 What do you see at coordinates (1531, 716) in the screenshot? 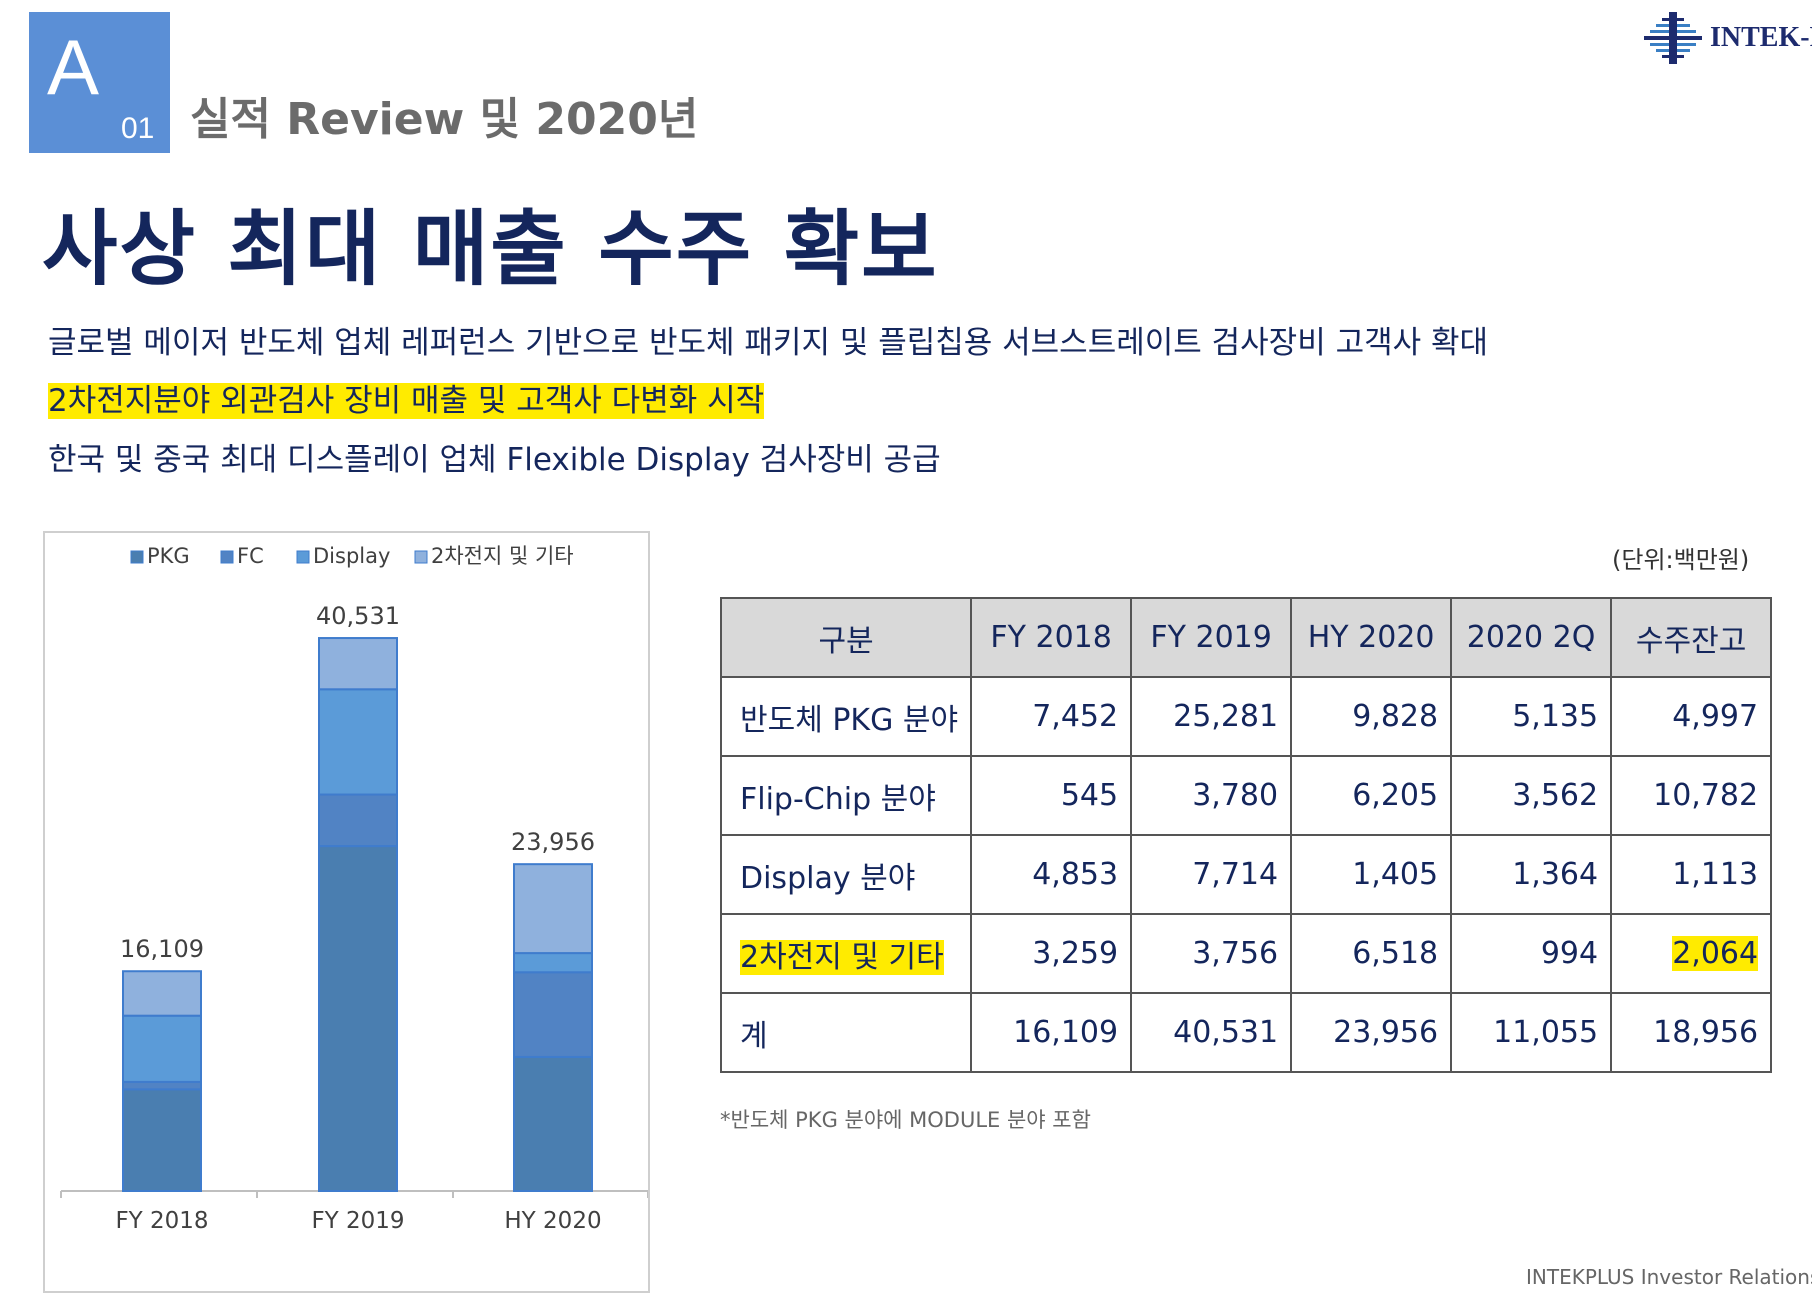
I see `cell: 5,135` at bounding box center [1531, 716].